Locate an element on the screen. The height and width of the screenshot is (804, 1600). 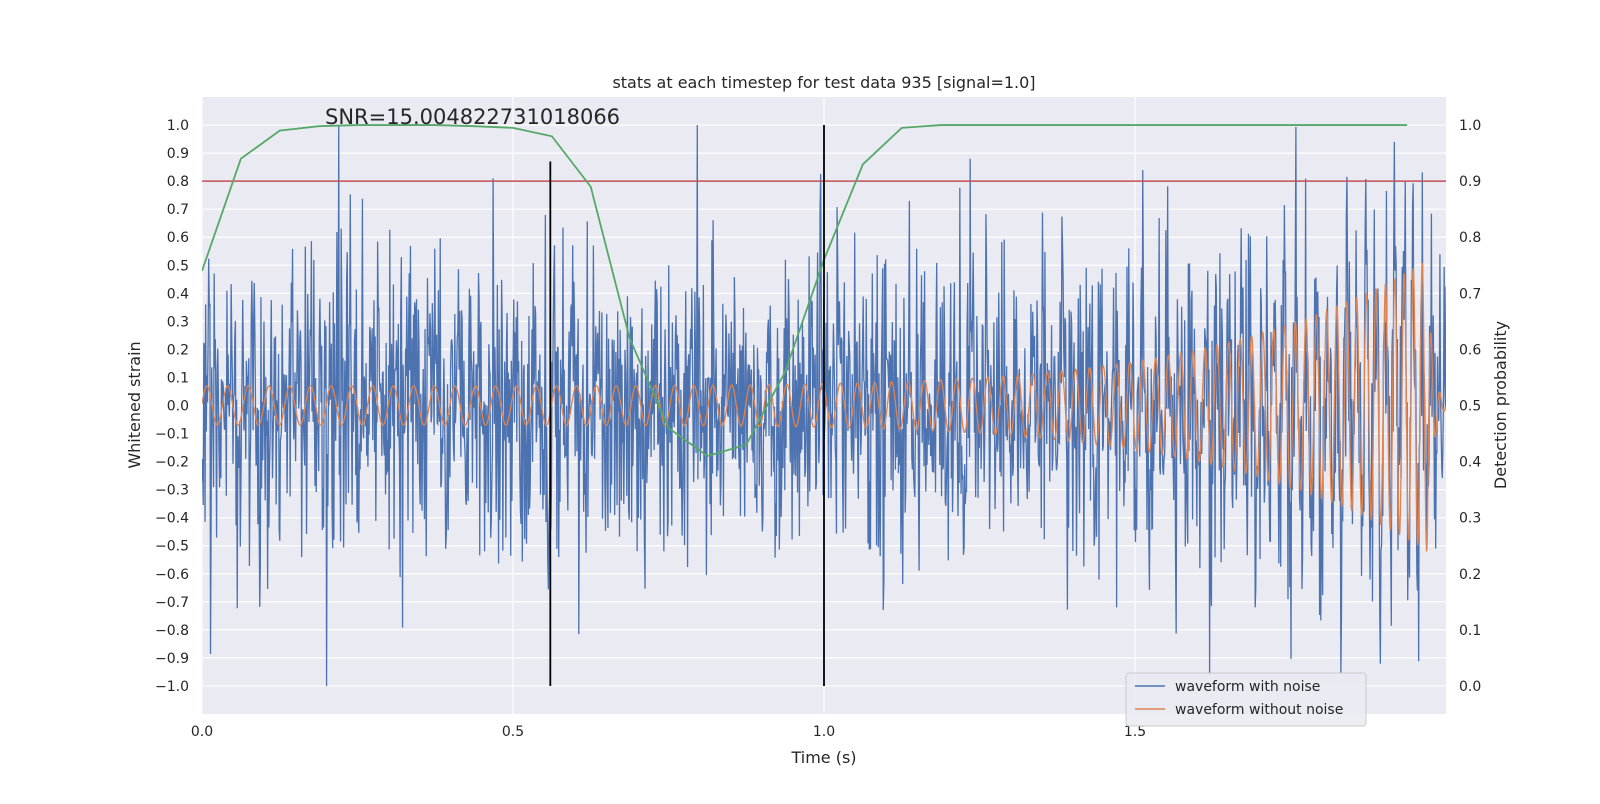
y-tick-label-left: 0.2 is located at coordinates (178, 350).